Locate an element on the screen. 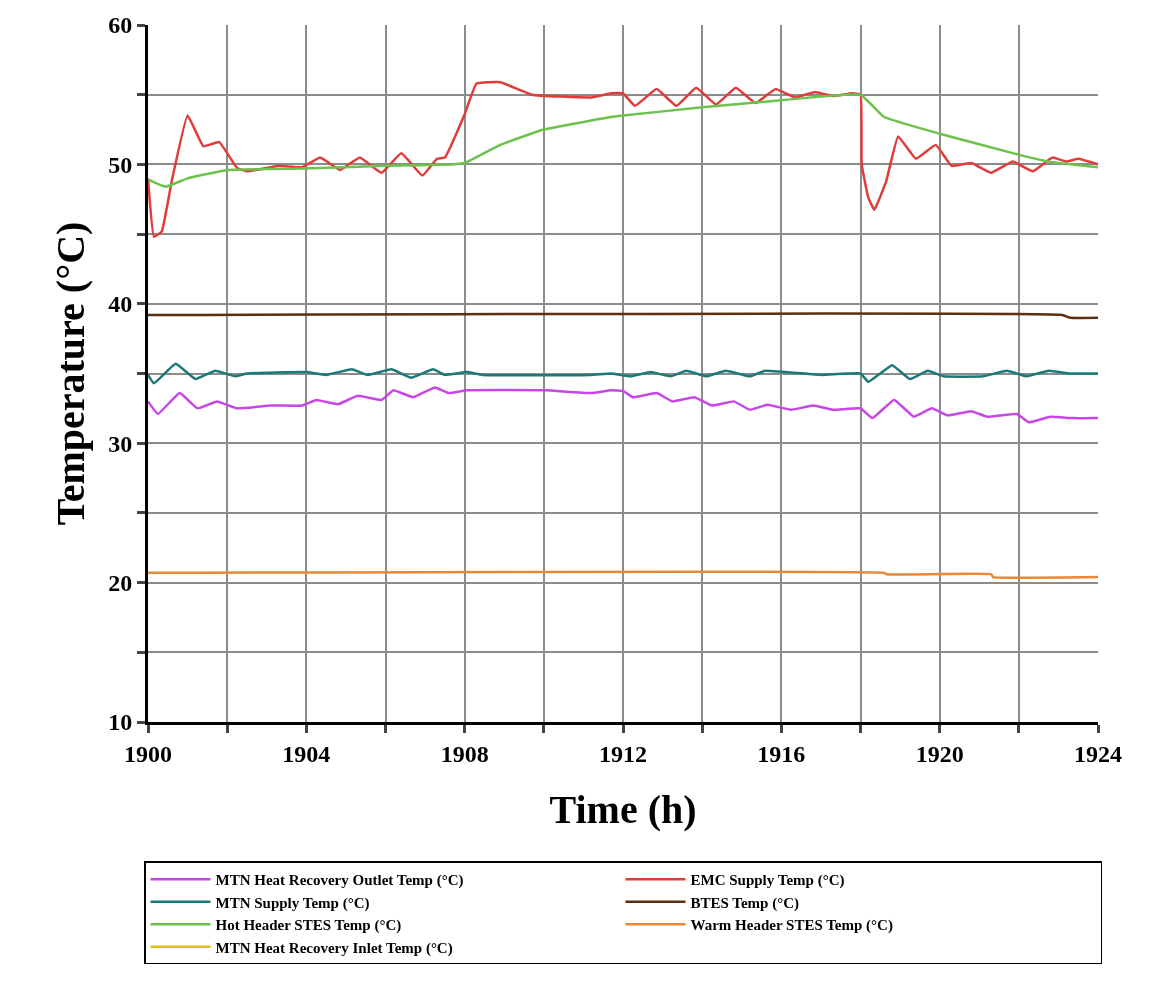  x-axis-title: Time (h) is located at coordinates (623, 810).